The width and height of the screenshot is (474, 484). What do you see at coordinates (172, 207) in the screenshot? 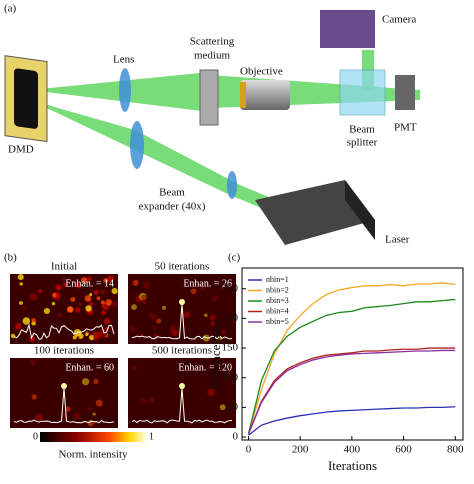
I see `label: expander (40x)` at bounding box center [172, 207].